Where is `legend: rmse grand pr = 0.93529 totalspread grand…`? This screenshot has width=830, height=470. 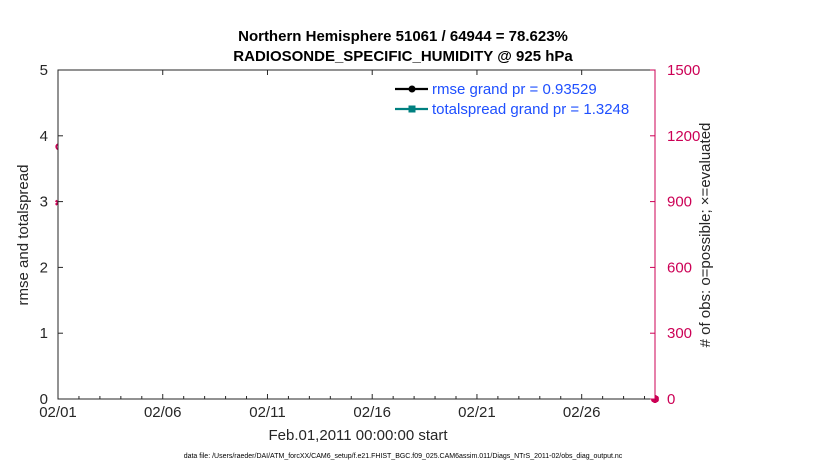 legend: rmse grand pr = 0.93529 totalspread grand… is located at coordinates (512, 99).